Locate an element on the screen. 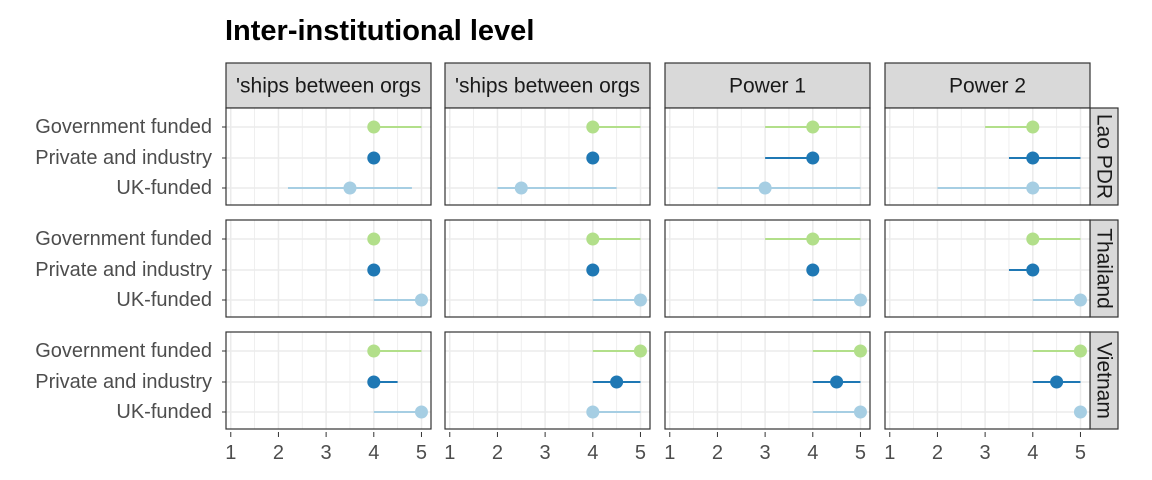  row-strip: Vietnam is located at coordinates (1104, 380).